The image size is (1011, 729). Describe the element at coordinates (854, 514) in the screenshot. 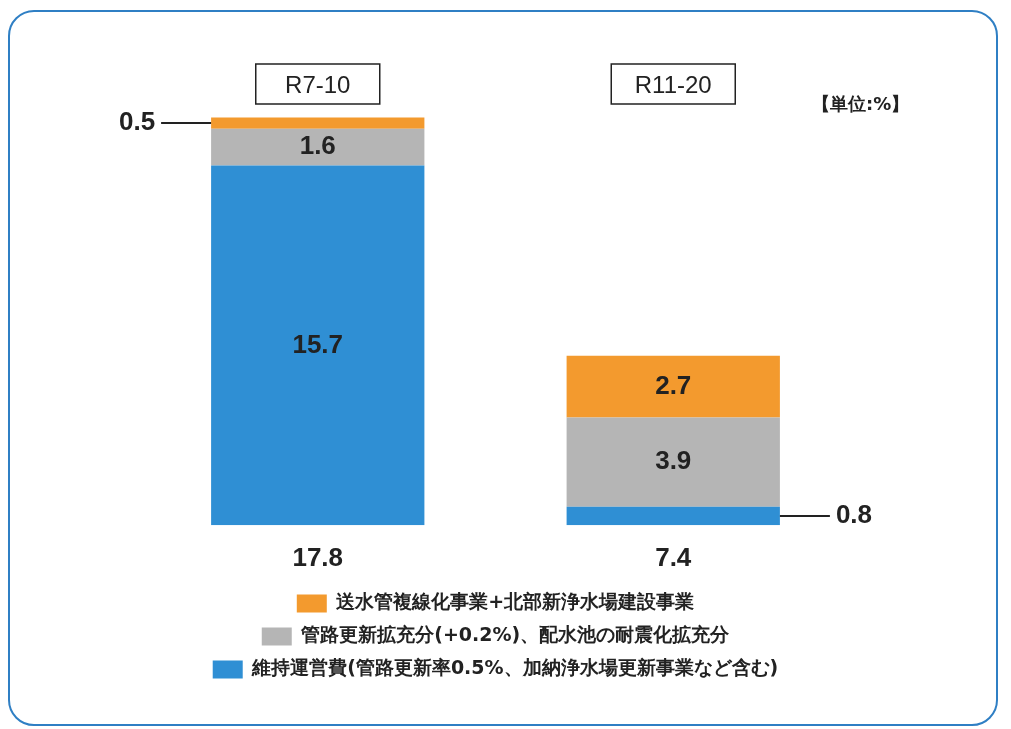

I see `data-label: 0.8` at that location.